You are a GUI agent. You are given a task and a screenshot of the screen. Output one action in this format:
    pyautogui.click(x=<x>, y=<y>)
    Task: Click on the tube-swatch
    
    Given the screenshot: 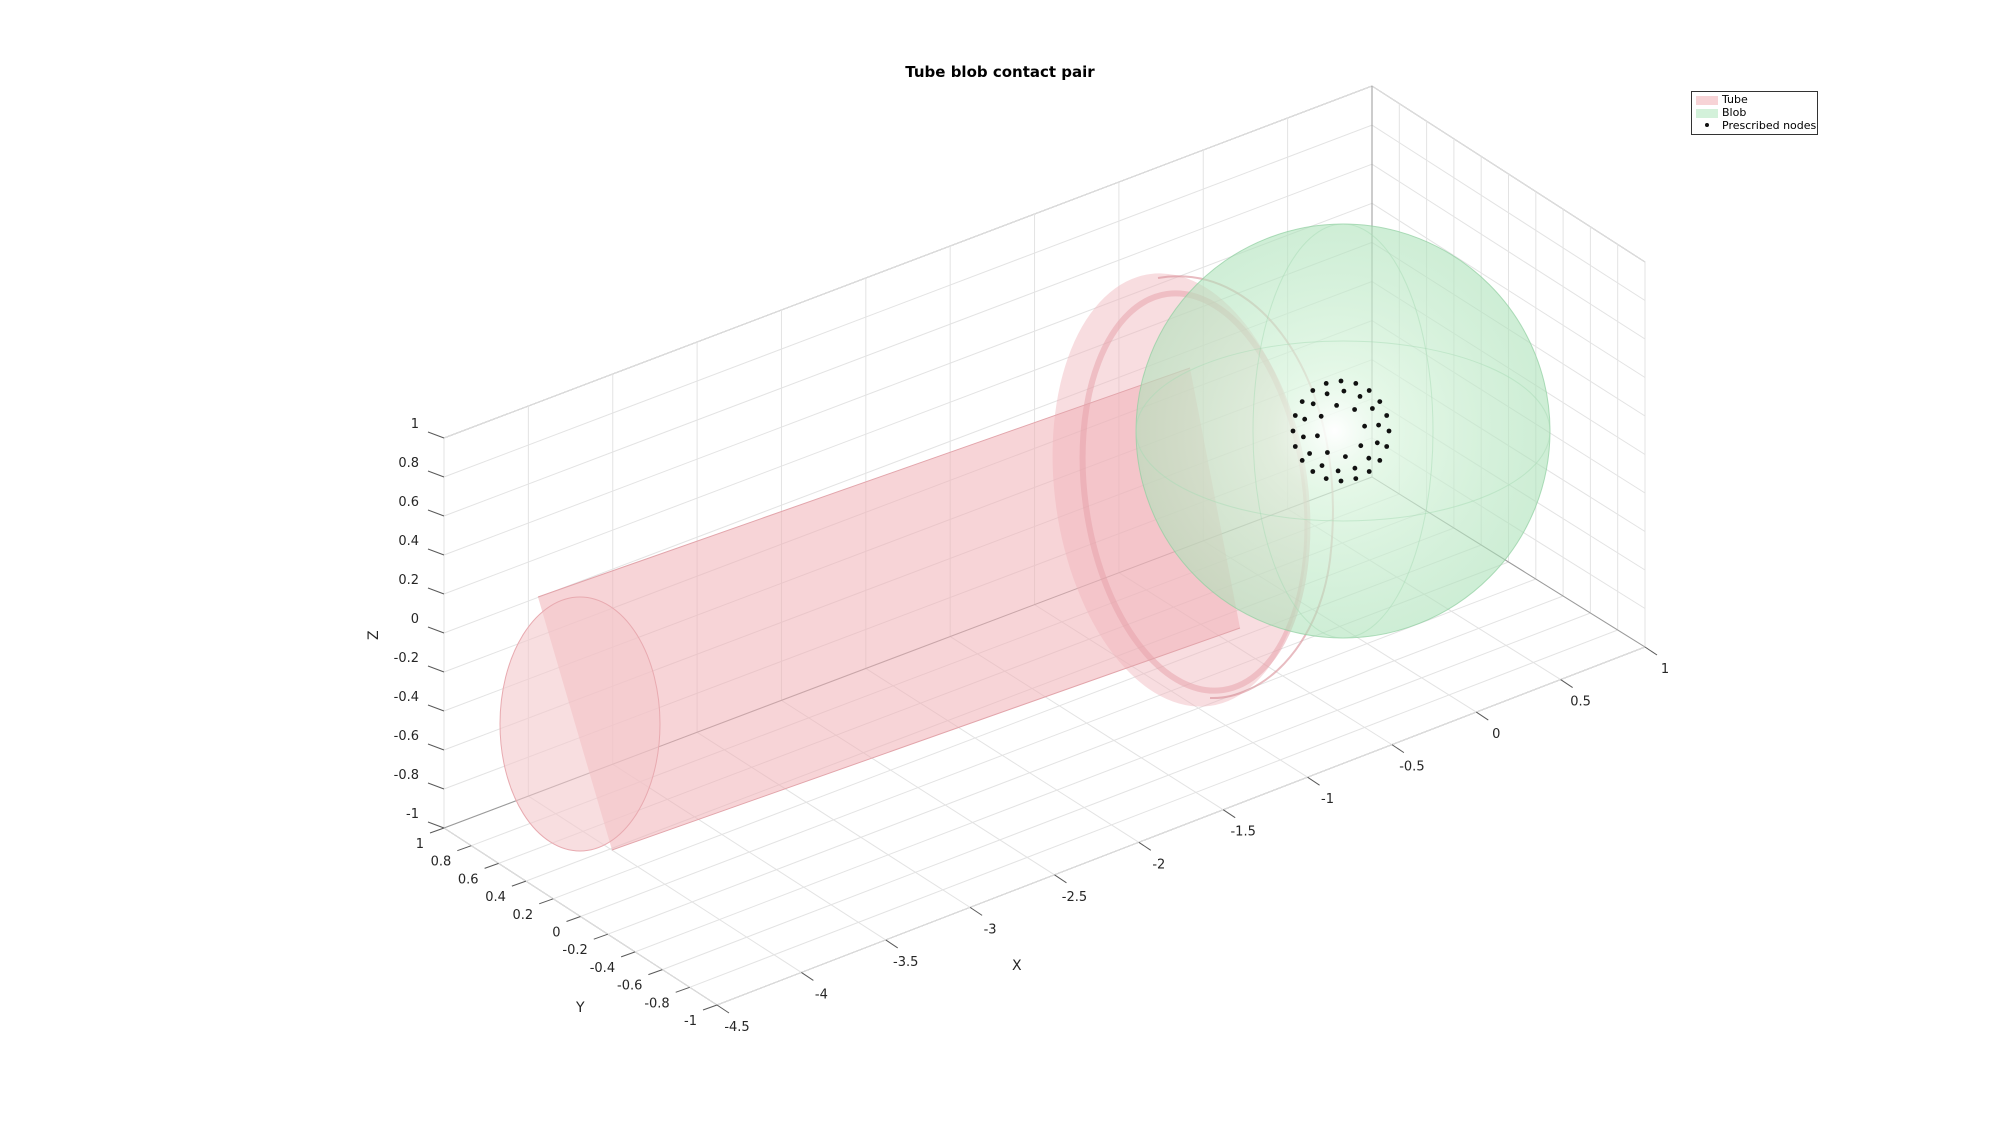 What is the action you would take?
    pyautogui.click(x=1707, y=100)
    